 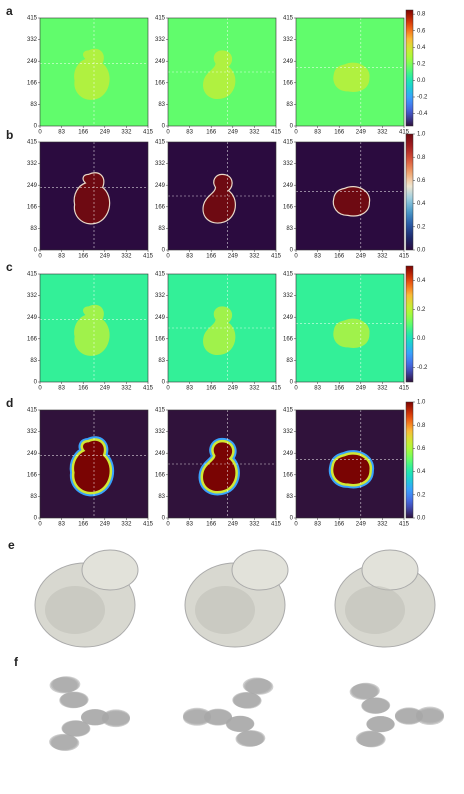 What do you see at coordinates (9, 135) in the screenshot?
I see `panel-label: b` at bounding box center [9, 135].